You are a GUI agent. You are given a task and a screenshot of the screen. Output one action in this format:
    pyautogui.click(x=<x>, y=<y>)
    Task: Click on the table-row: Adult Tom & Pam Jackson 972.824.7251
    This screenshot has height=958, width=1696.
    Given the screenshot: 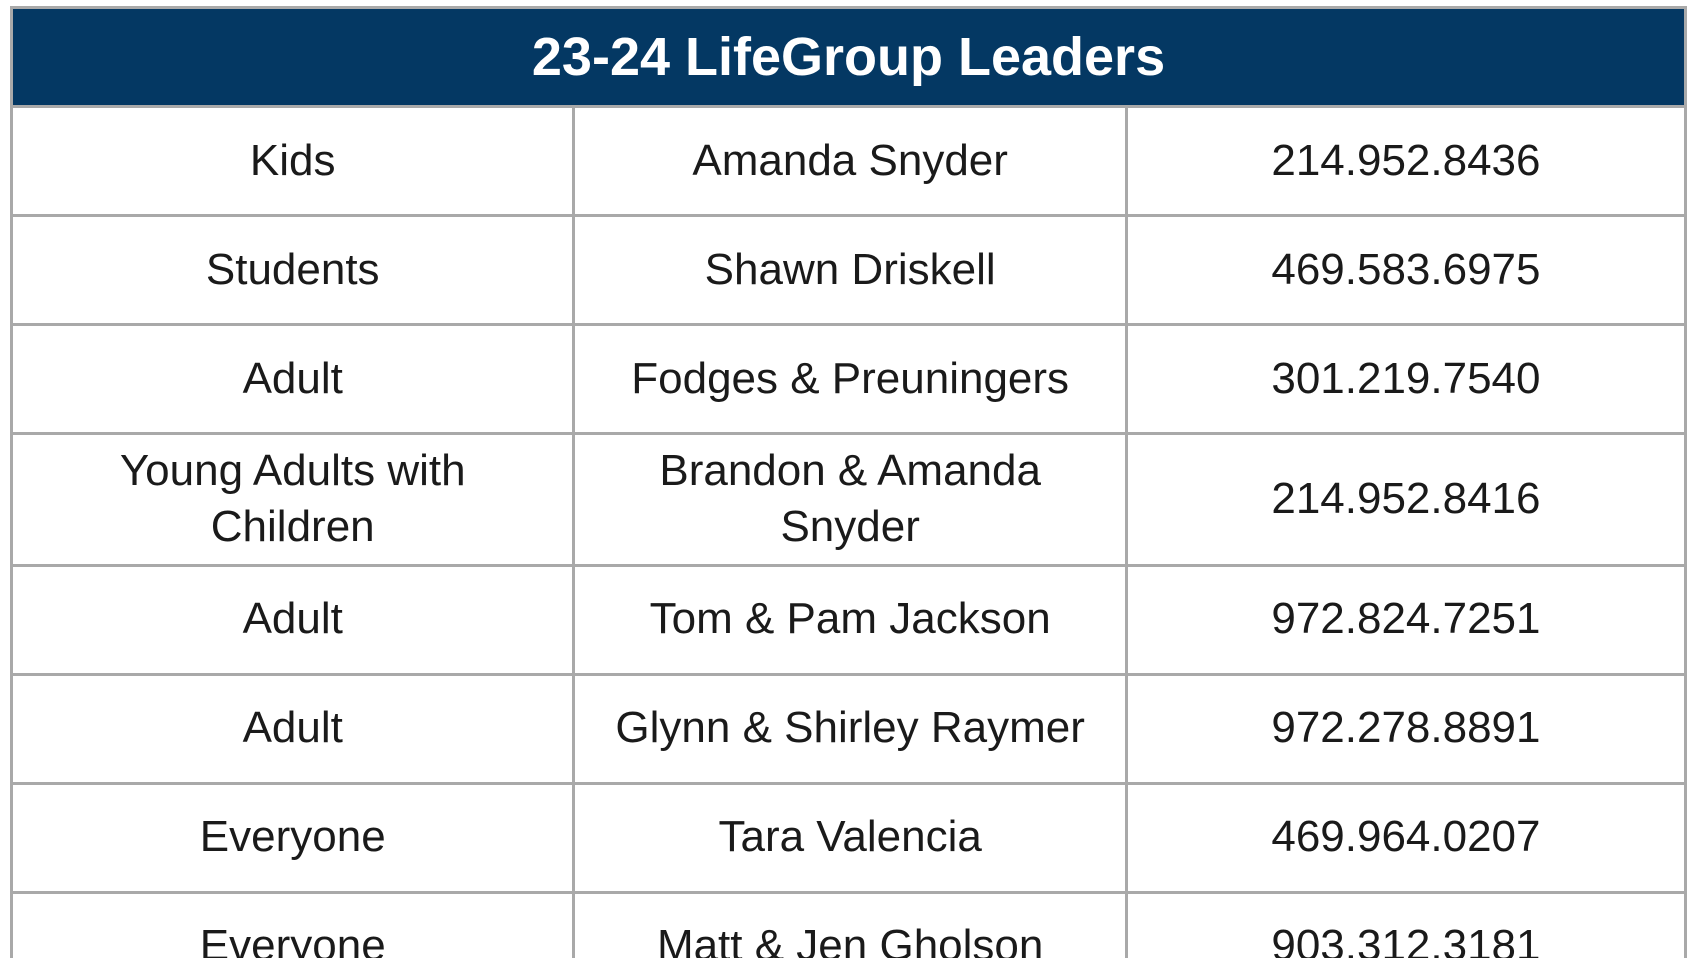 What is the action you would take?
    pyautogui.click(x=848, y=619)
    